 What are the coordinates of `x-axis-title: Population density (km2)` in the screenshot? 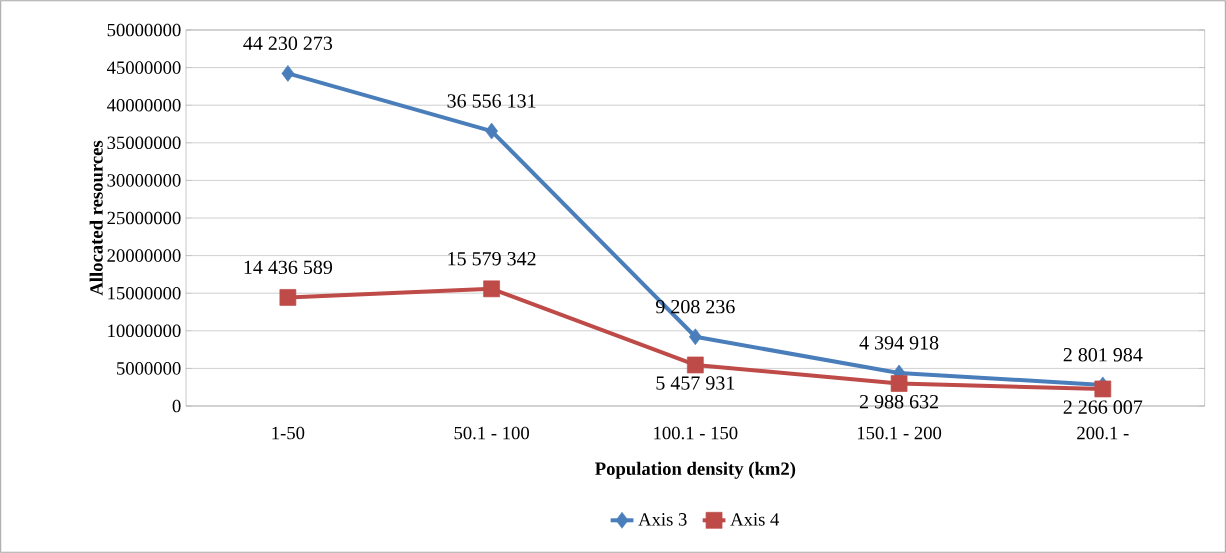 It's located at (695, 470).